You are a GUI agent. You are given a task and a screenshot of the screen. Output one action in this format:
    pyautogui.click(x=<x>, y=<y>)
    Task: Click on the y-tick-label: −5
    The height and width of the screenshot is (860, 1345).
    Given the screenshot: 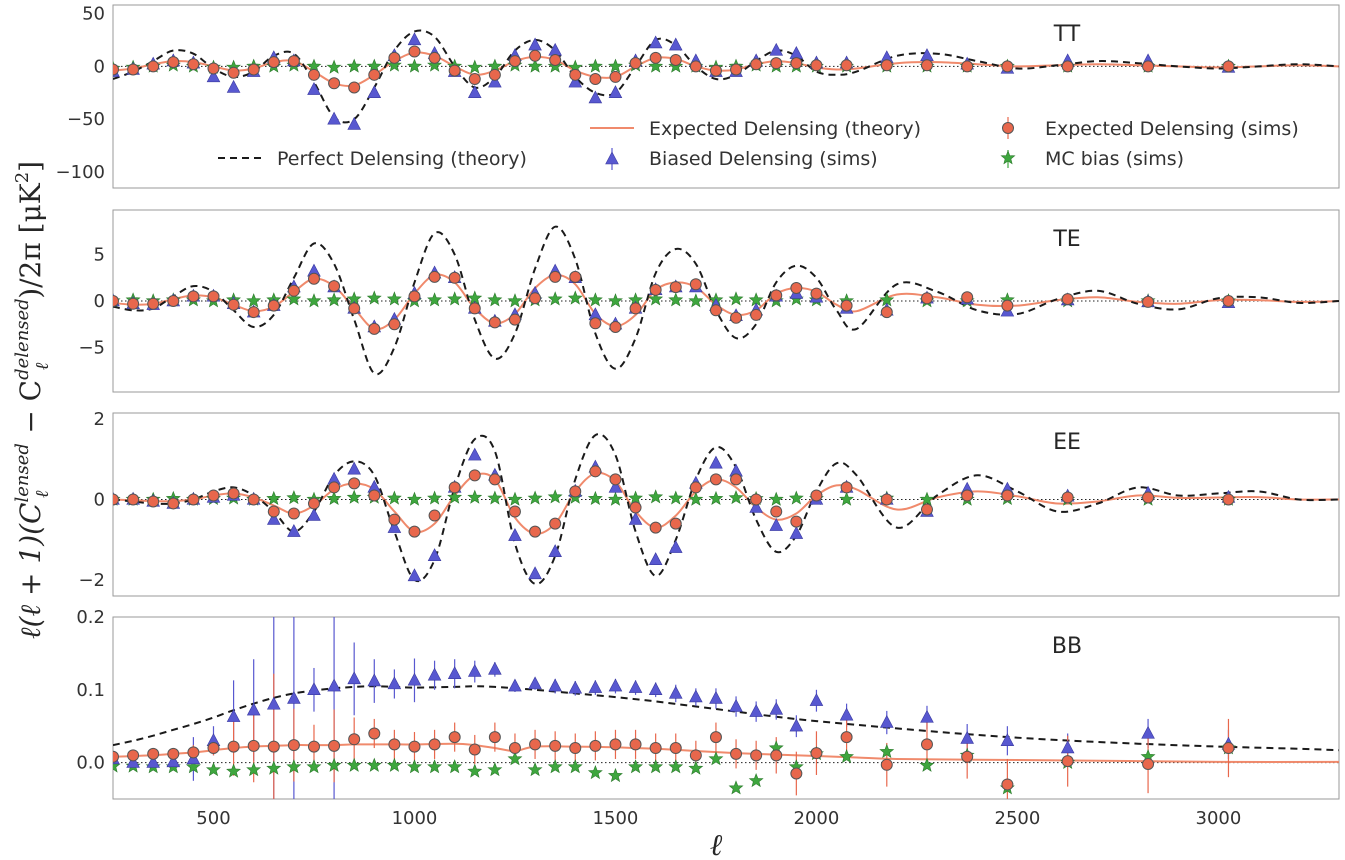 What is the action you would take?
    pyautogui.click(x=91, y=347)
    